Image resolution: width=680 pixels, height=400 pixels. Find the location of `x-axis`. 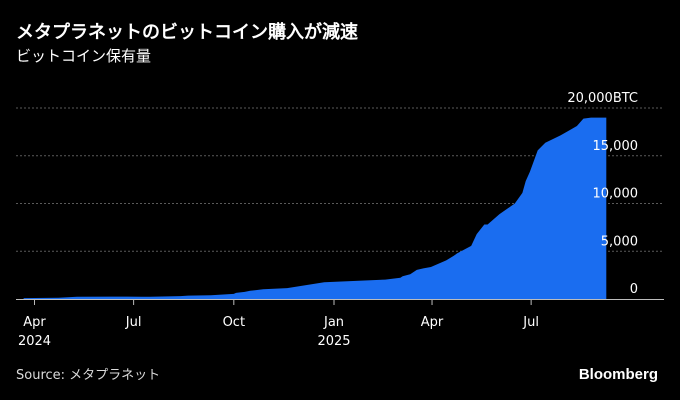

x-axis is located at coordinates (340, 302).